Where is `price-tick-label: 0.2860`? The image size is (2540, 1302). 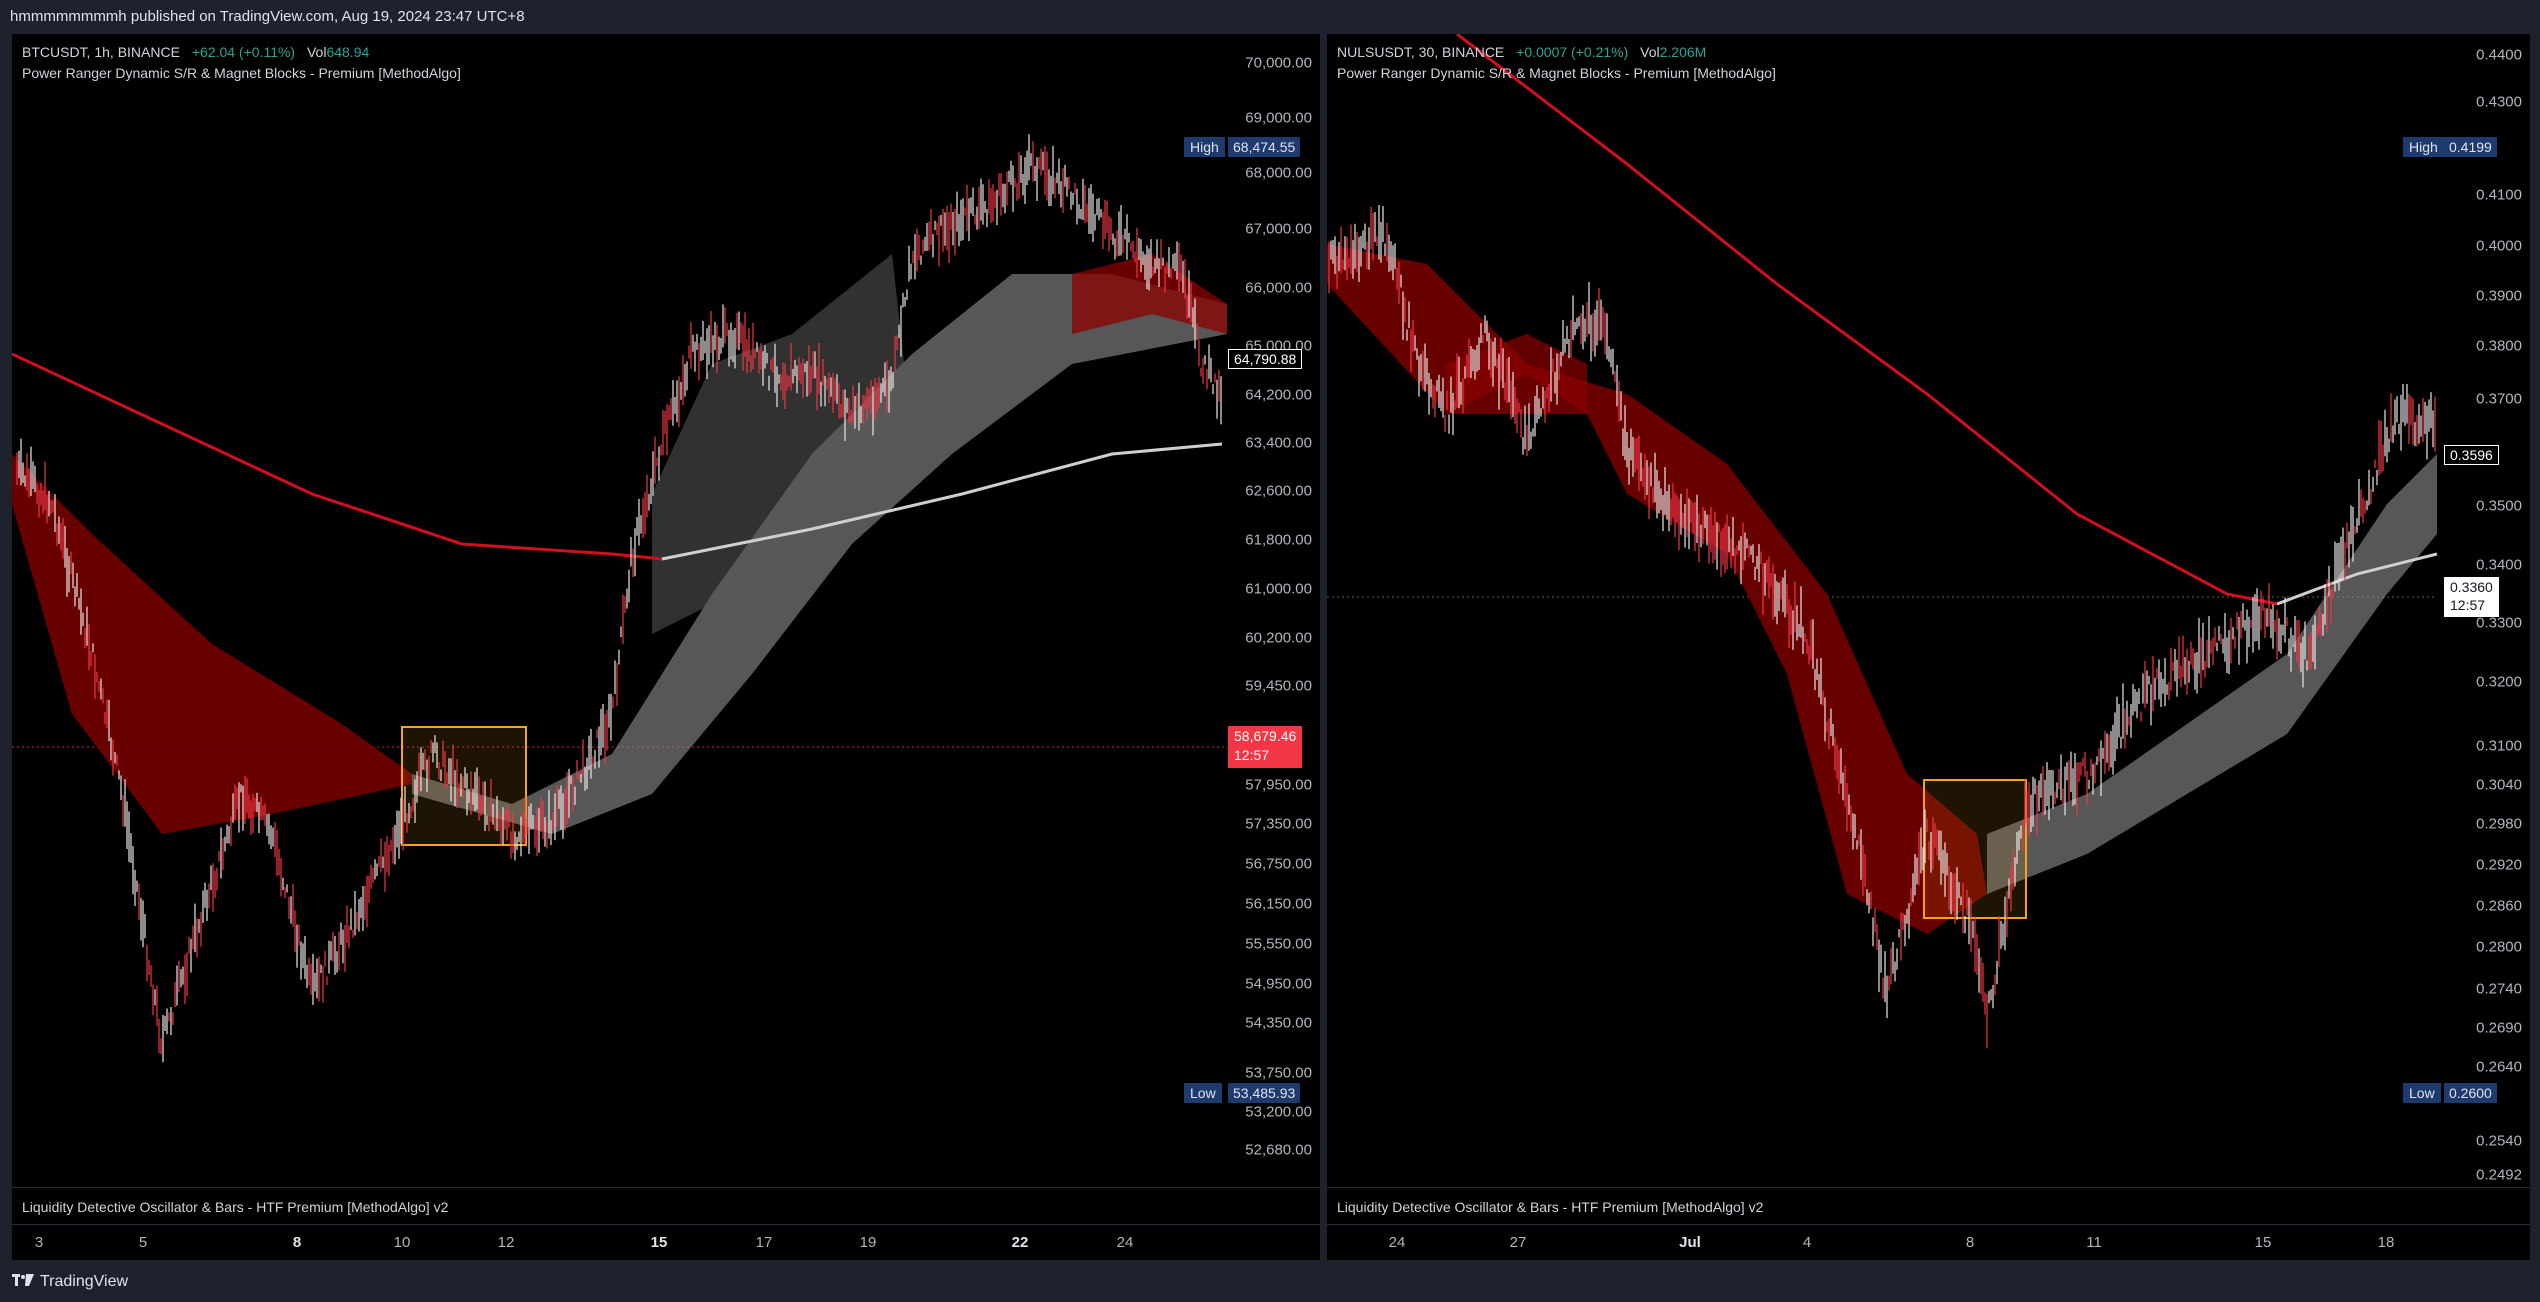
price-tick-label: 0.2860 is located at coordinates (2499, 906).